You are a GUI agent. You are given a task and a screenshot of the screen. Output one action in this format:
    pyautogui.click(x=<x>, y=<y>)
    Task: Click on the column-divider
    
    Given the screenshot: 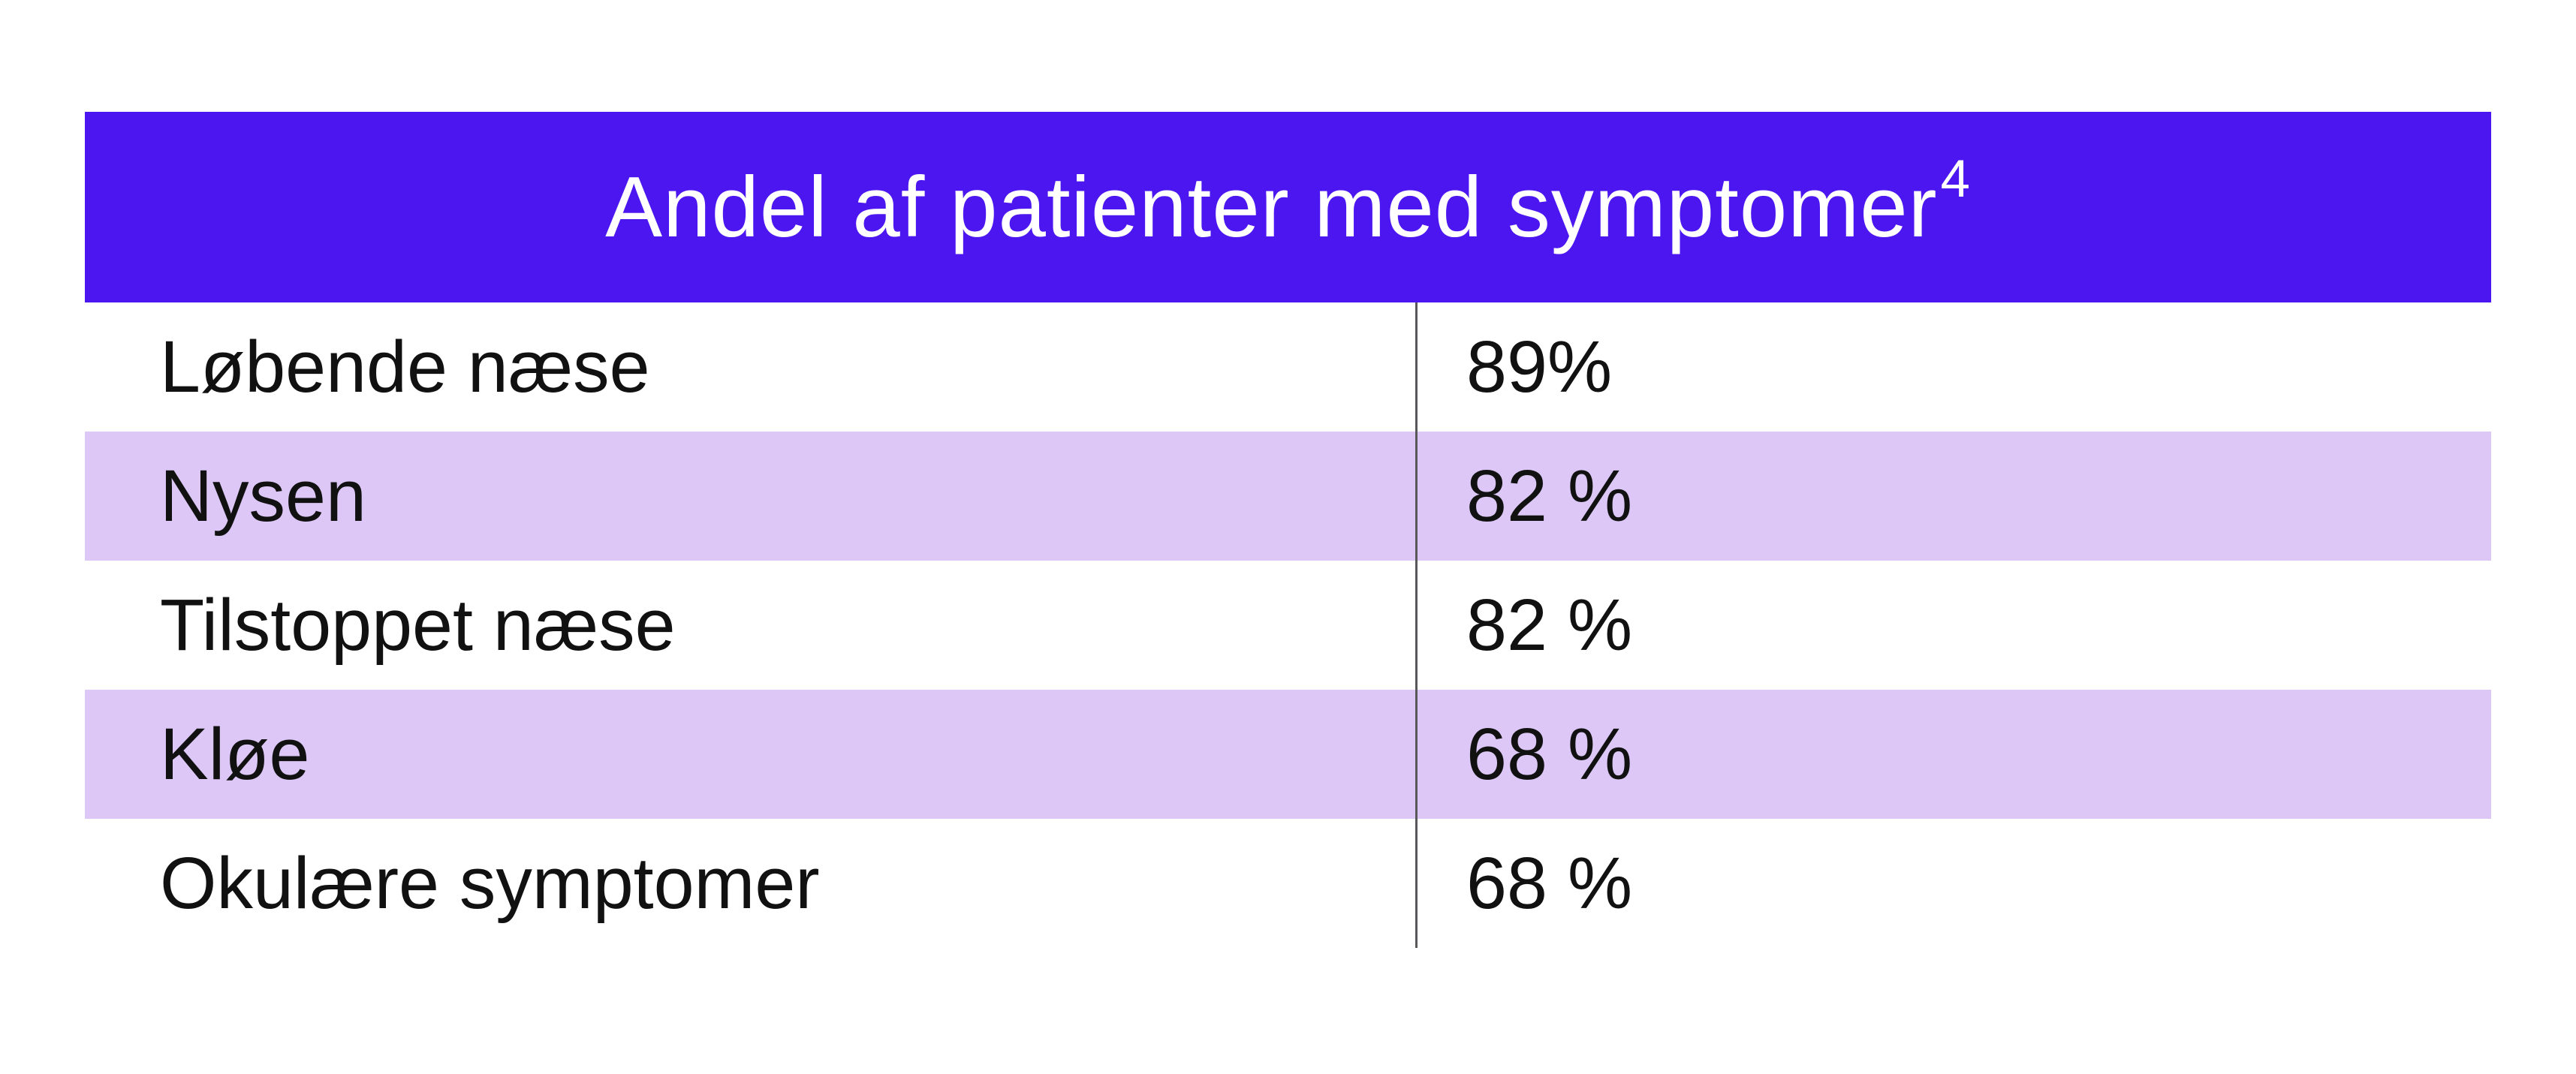 What is the action you would take?
    pyautogui.click(x=1416, y=625)
    